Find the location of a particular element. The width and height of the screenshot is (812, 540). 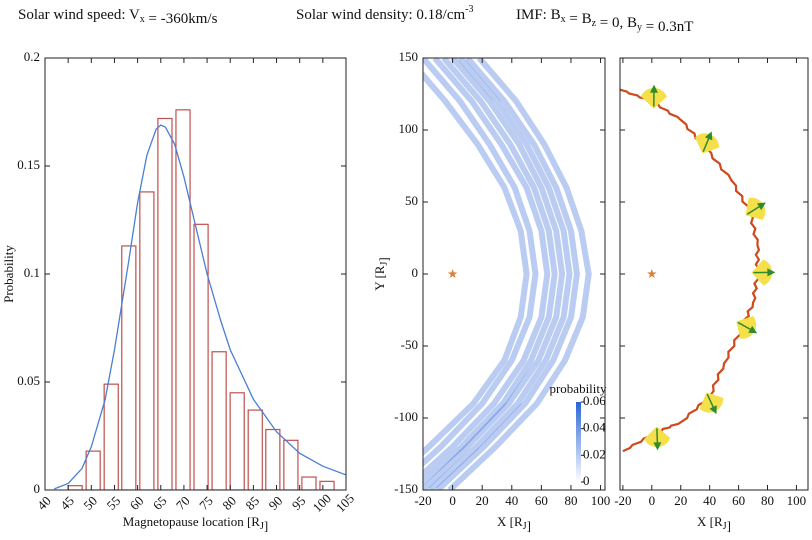

text-part: = B is located at coordinates (579, 19).